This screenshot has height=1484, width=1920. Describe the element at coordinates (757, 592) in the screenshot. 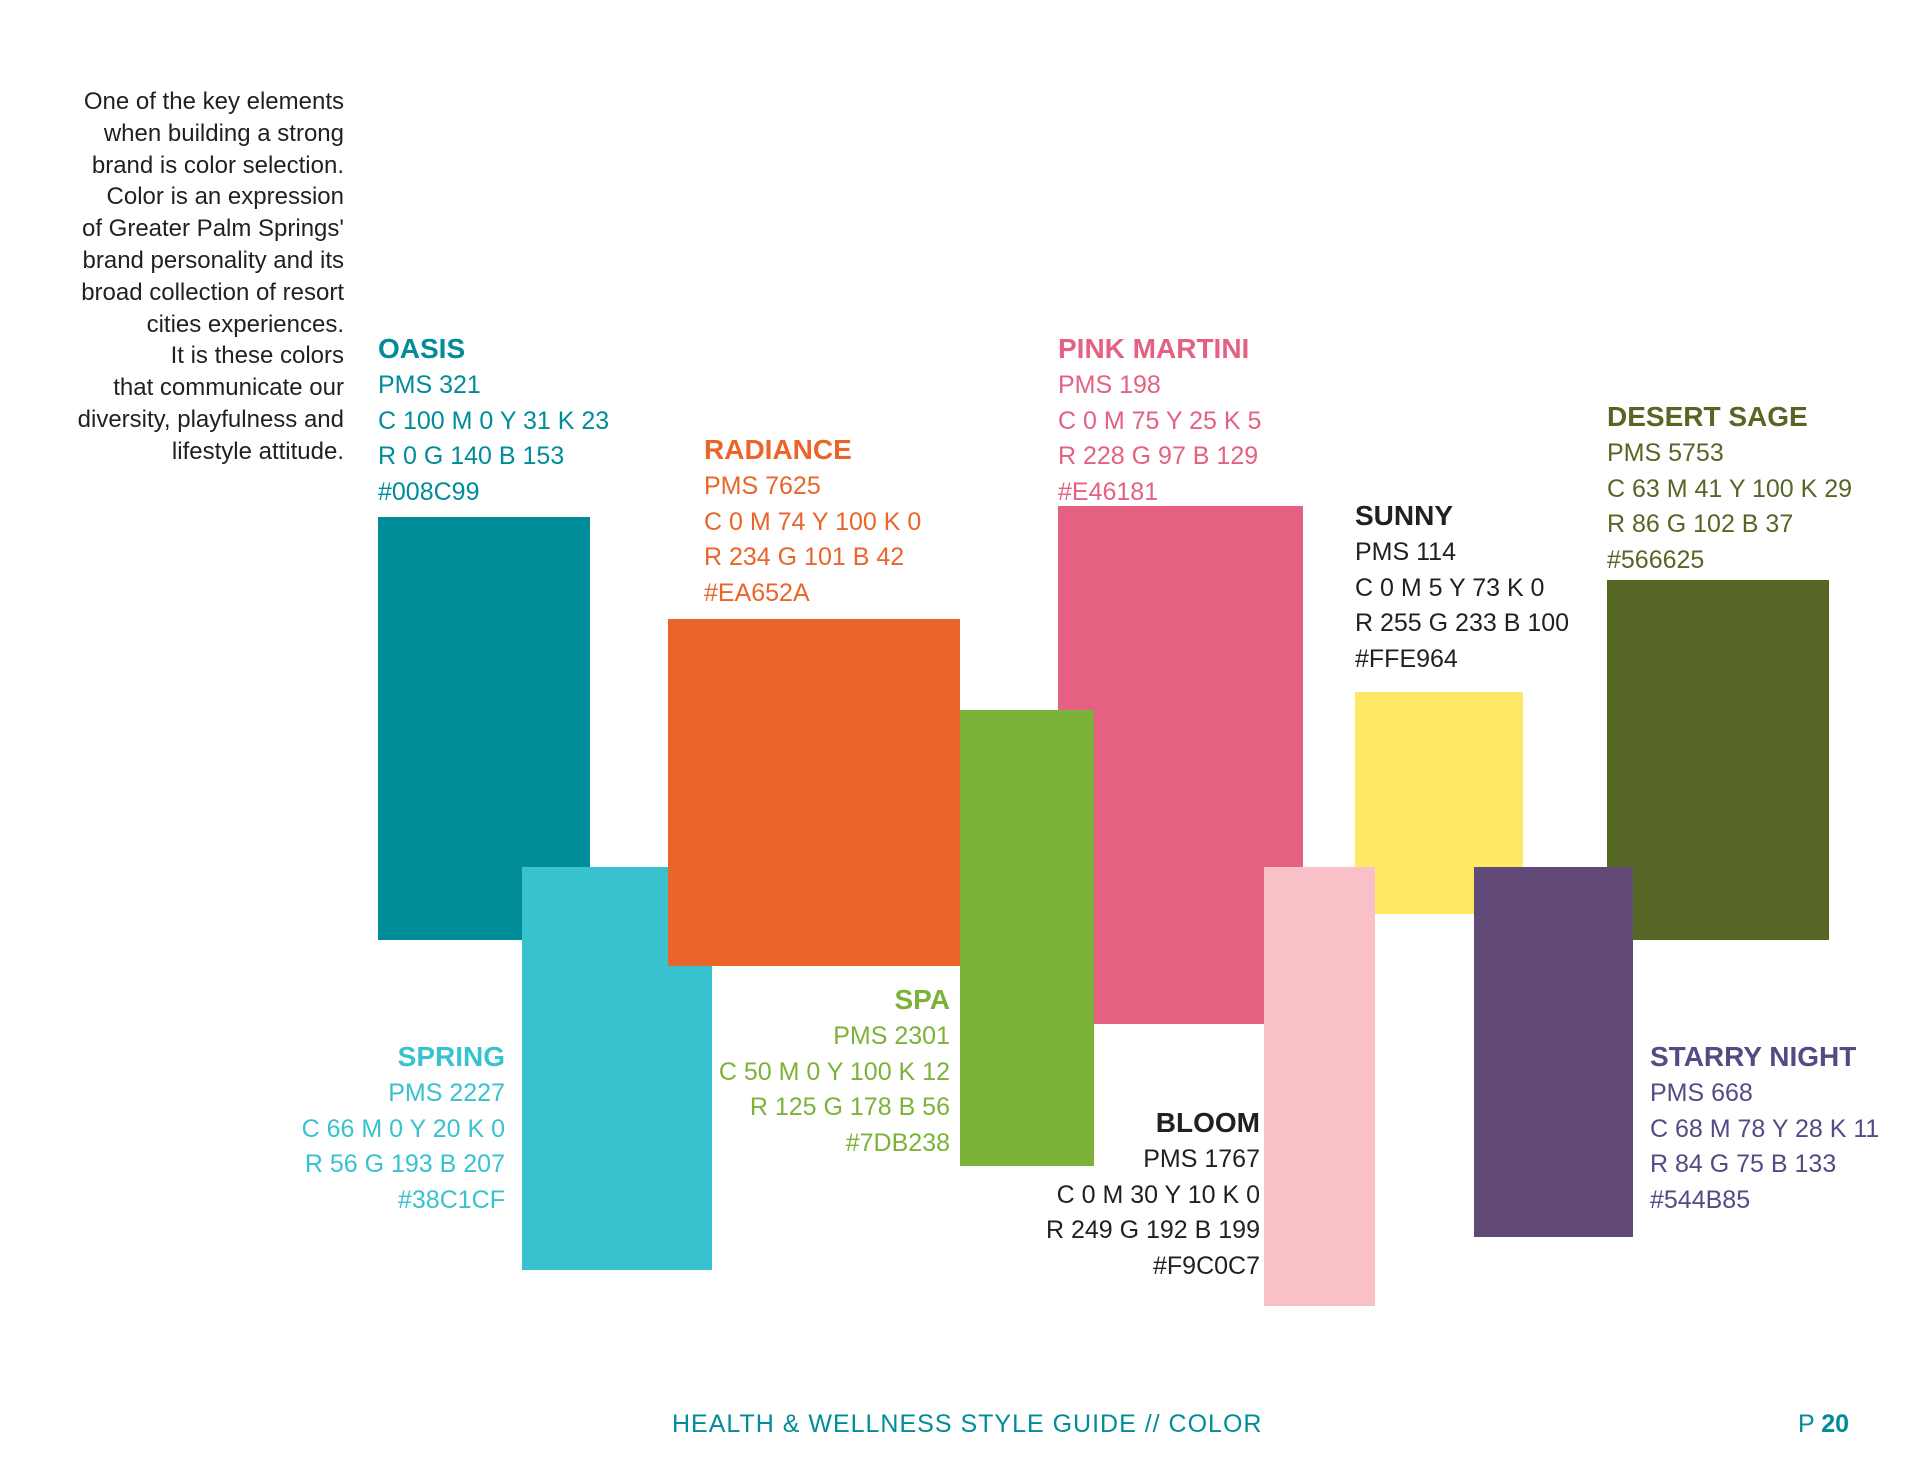

I see `radiance-hex: #EA652A` at that location.